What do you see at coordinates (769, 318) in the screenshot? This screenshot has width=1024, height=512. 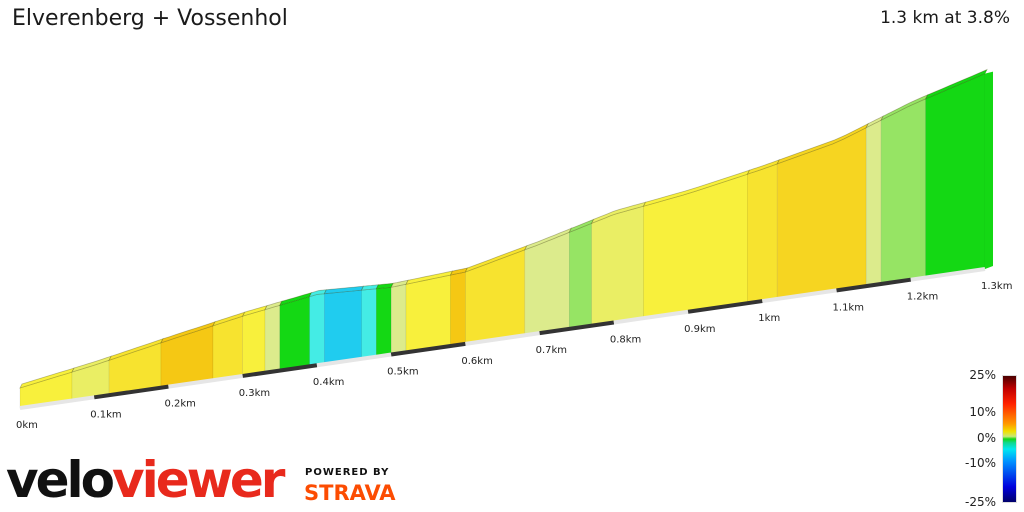 I see `x-tick-label: 1km` at bounding box center [769, 318].